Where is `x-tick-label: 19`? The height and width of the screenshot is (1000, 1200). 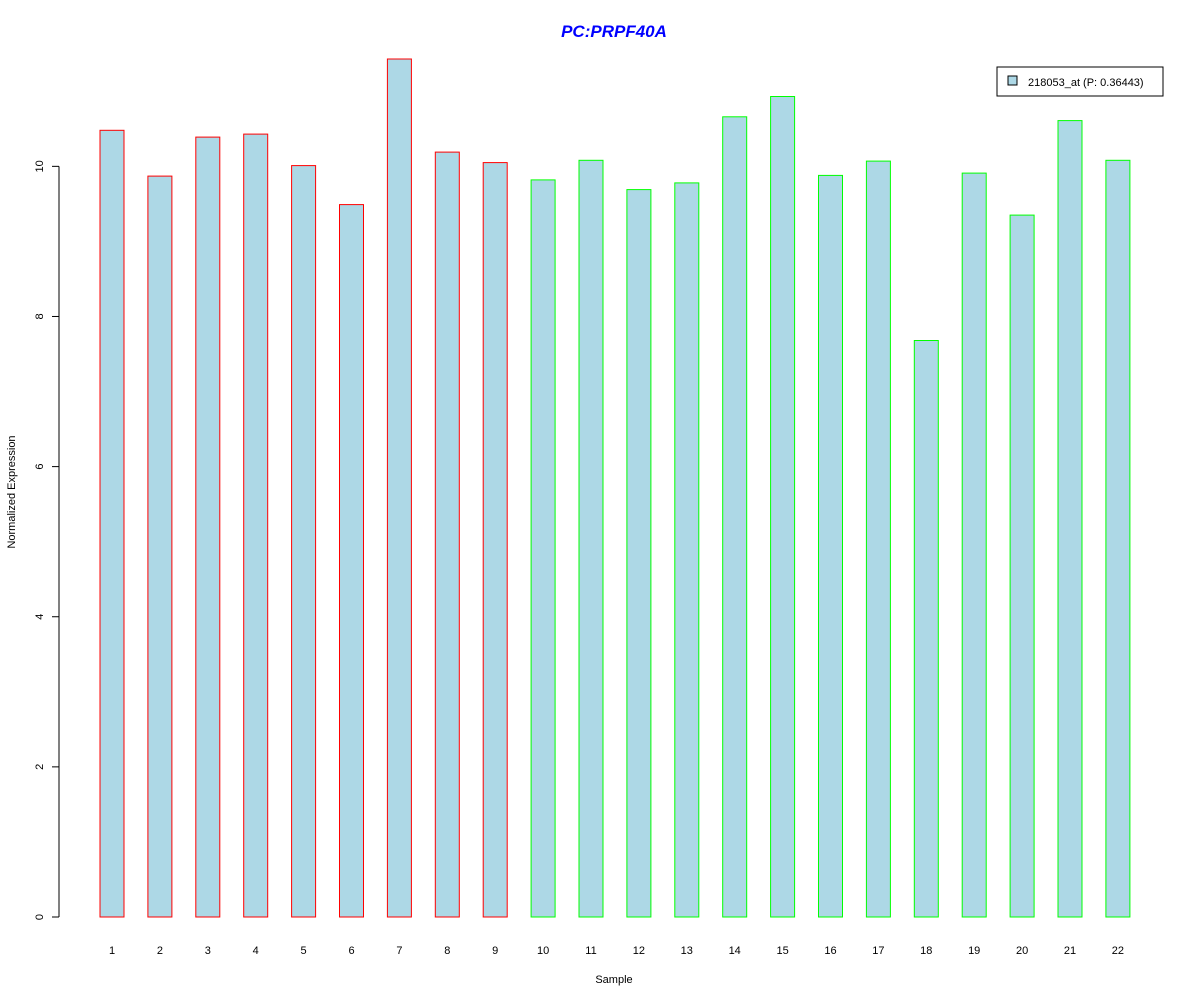 x-tick-label: 19 is located at coordinates (974, 951).